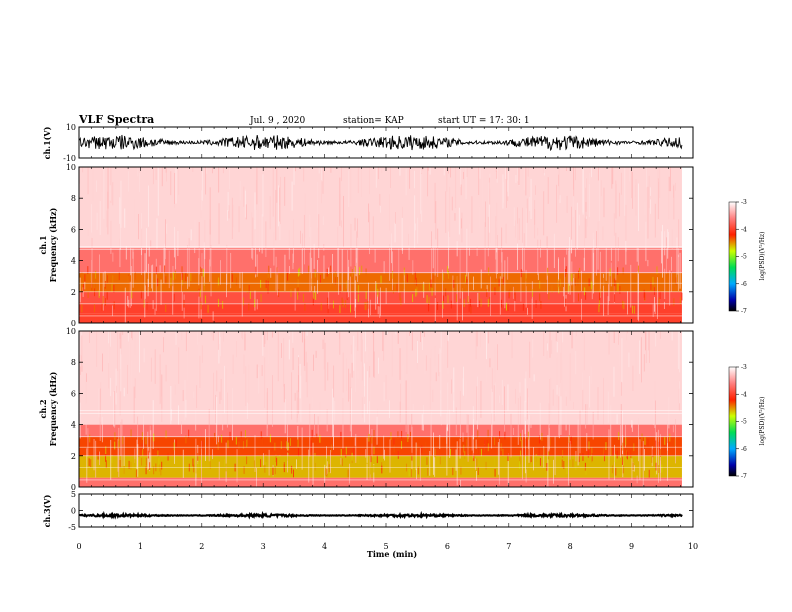 The height and width of the screenshot is (612, 792). What do you see at coordinates (380, 482) in the screenshot?
I see `spectrogram-band` at bounding box center [380, 482].